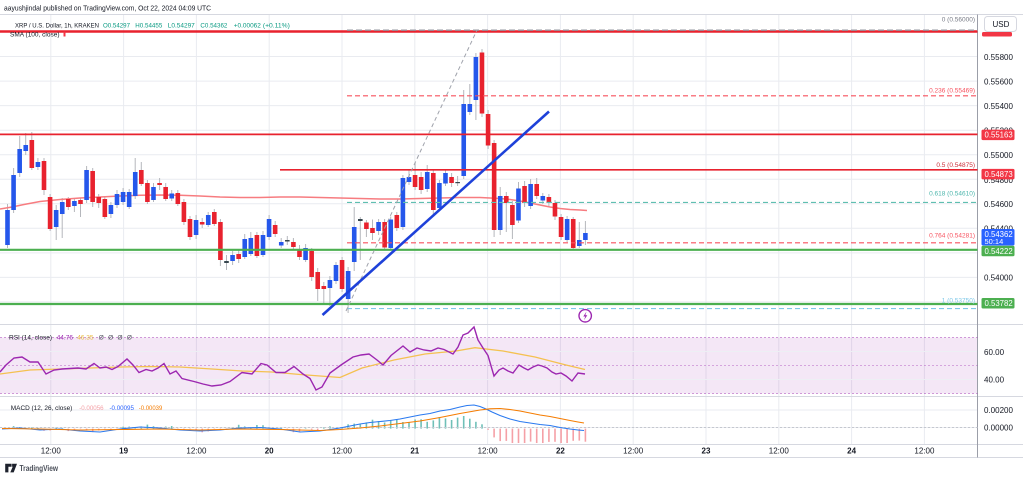 This screenshot has width=1023, height=483. I want to click on svg-text: USD, so click(1001, 24).